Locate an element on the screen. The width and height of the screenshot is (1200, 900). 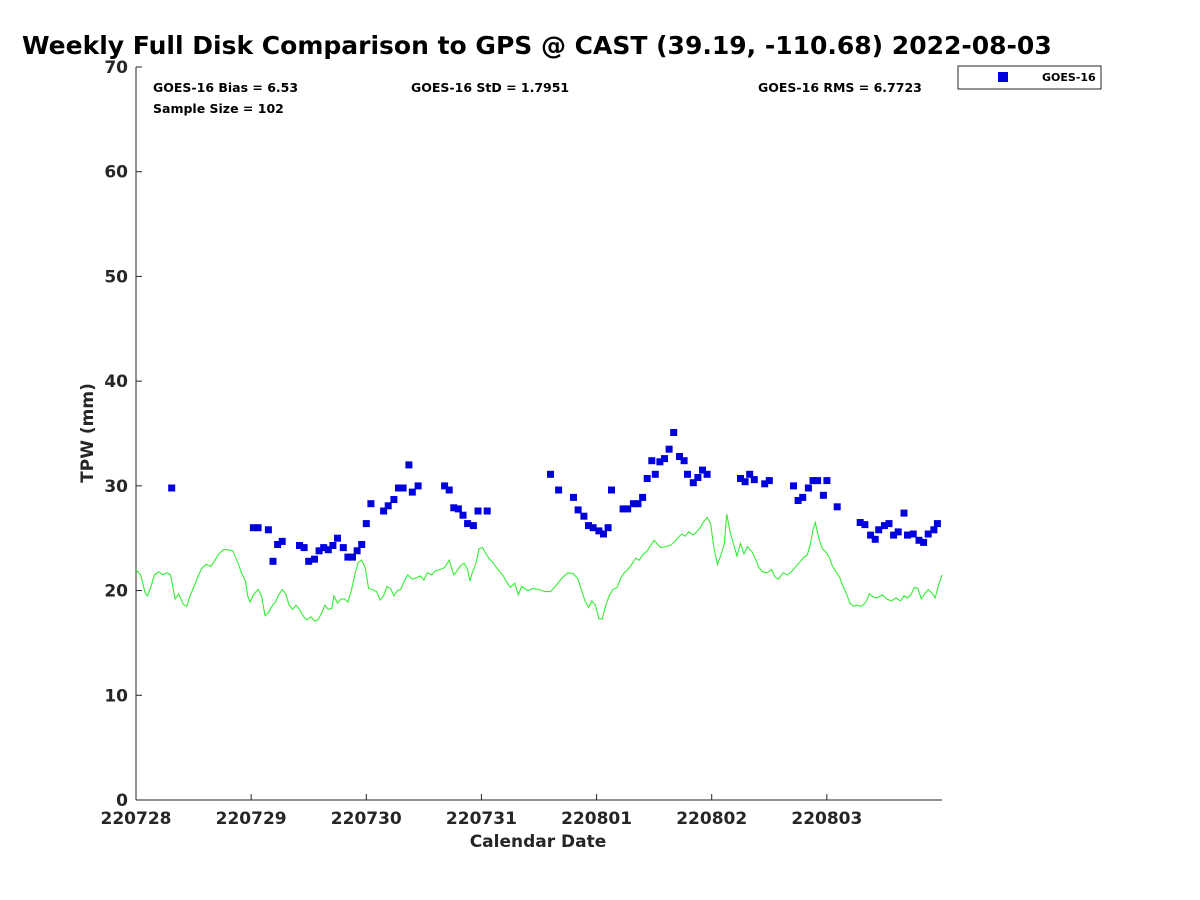
y-tick-label: 50 is located at coordinates (116, 277).